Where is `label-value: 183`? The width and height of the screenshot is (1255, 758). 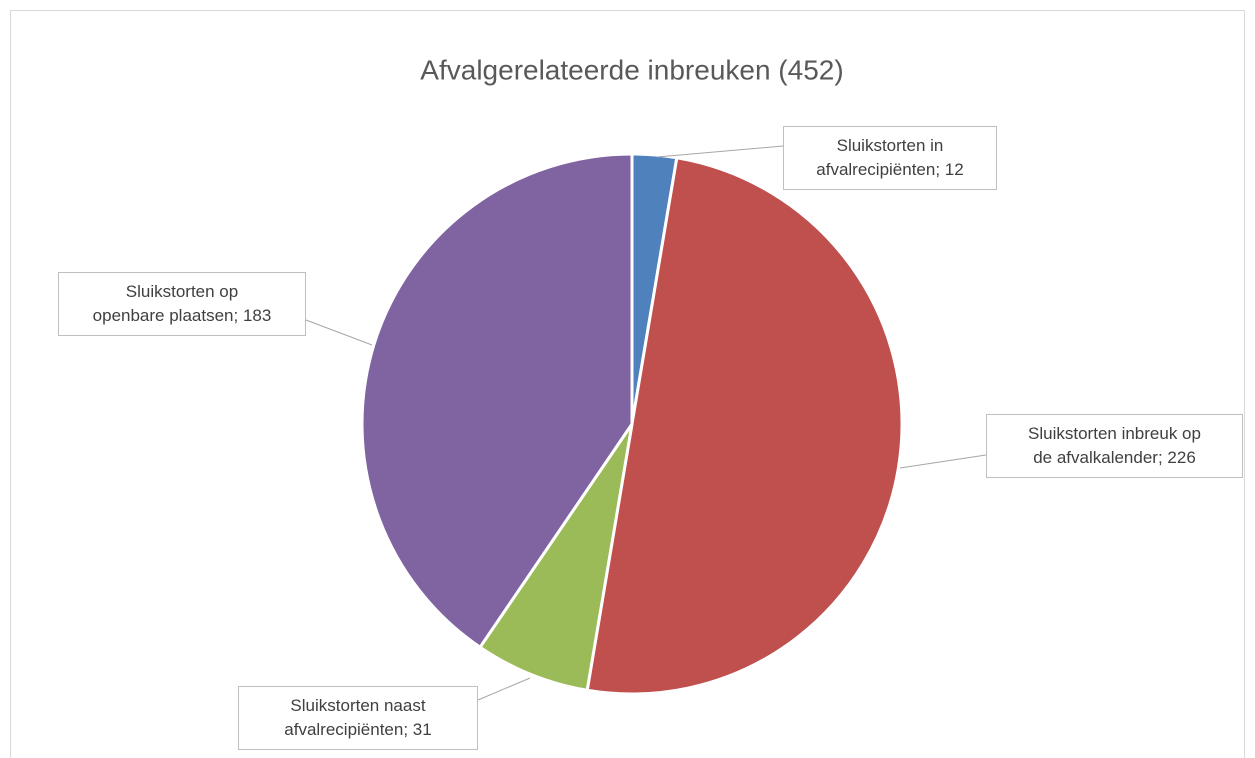
label-value: 183 is located at coordinates (257, 315).